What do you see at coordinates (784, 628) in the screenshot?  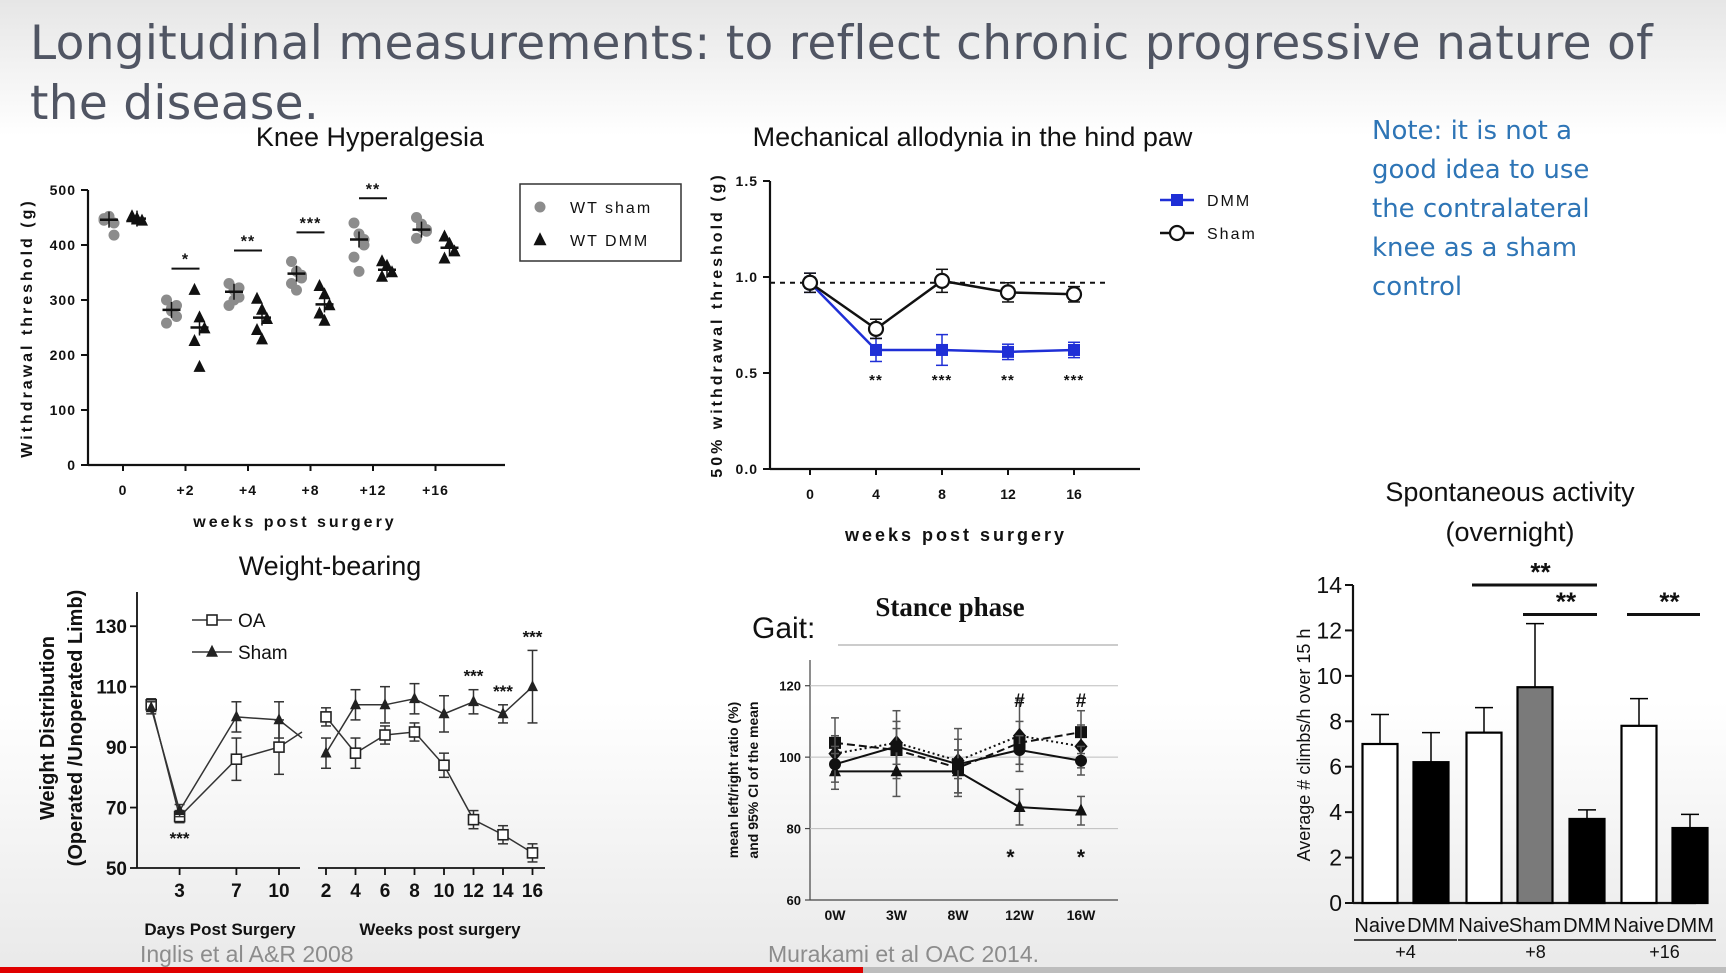 I see `gait-label: Gait:` at bounding box center [784, 628].